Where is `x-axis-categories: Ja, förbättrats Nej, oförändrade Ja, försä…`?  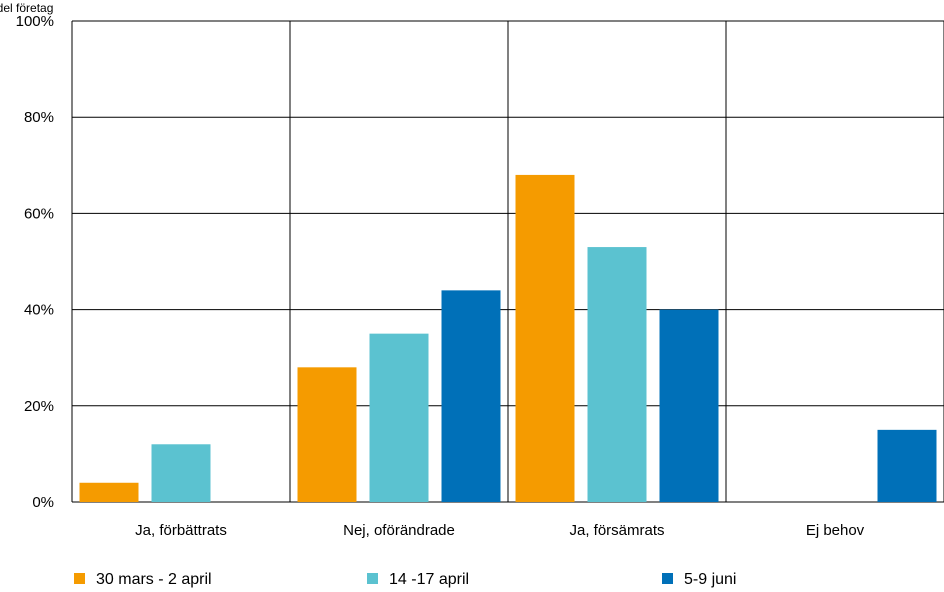 x-axis-categories: Ja, förbättrats Nej, oförändrade Ja, försä… is located at coordinates (500, 530).